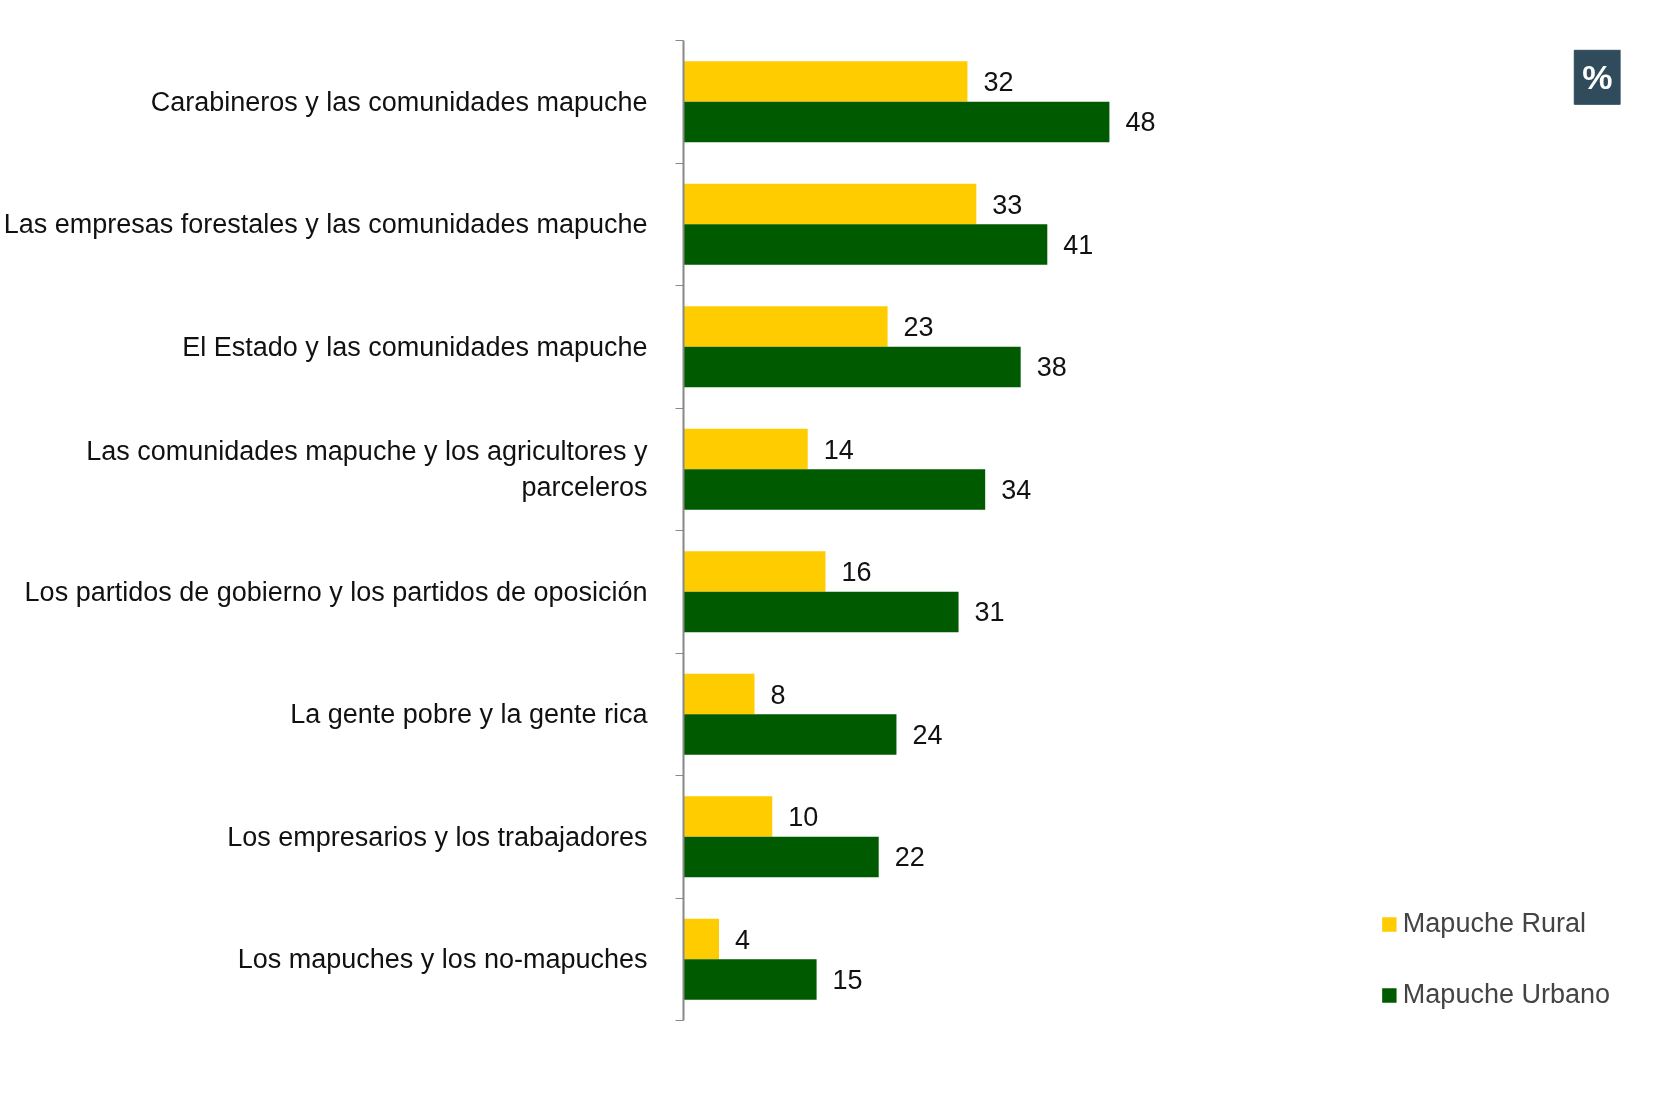  I want to click on data-label: 16, so click(856, 572).